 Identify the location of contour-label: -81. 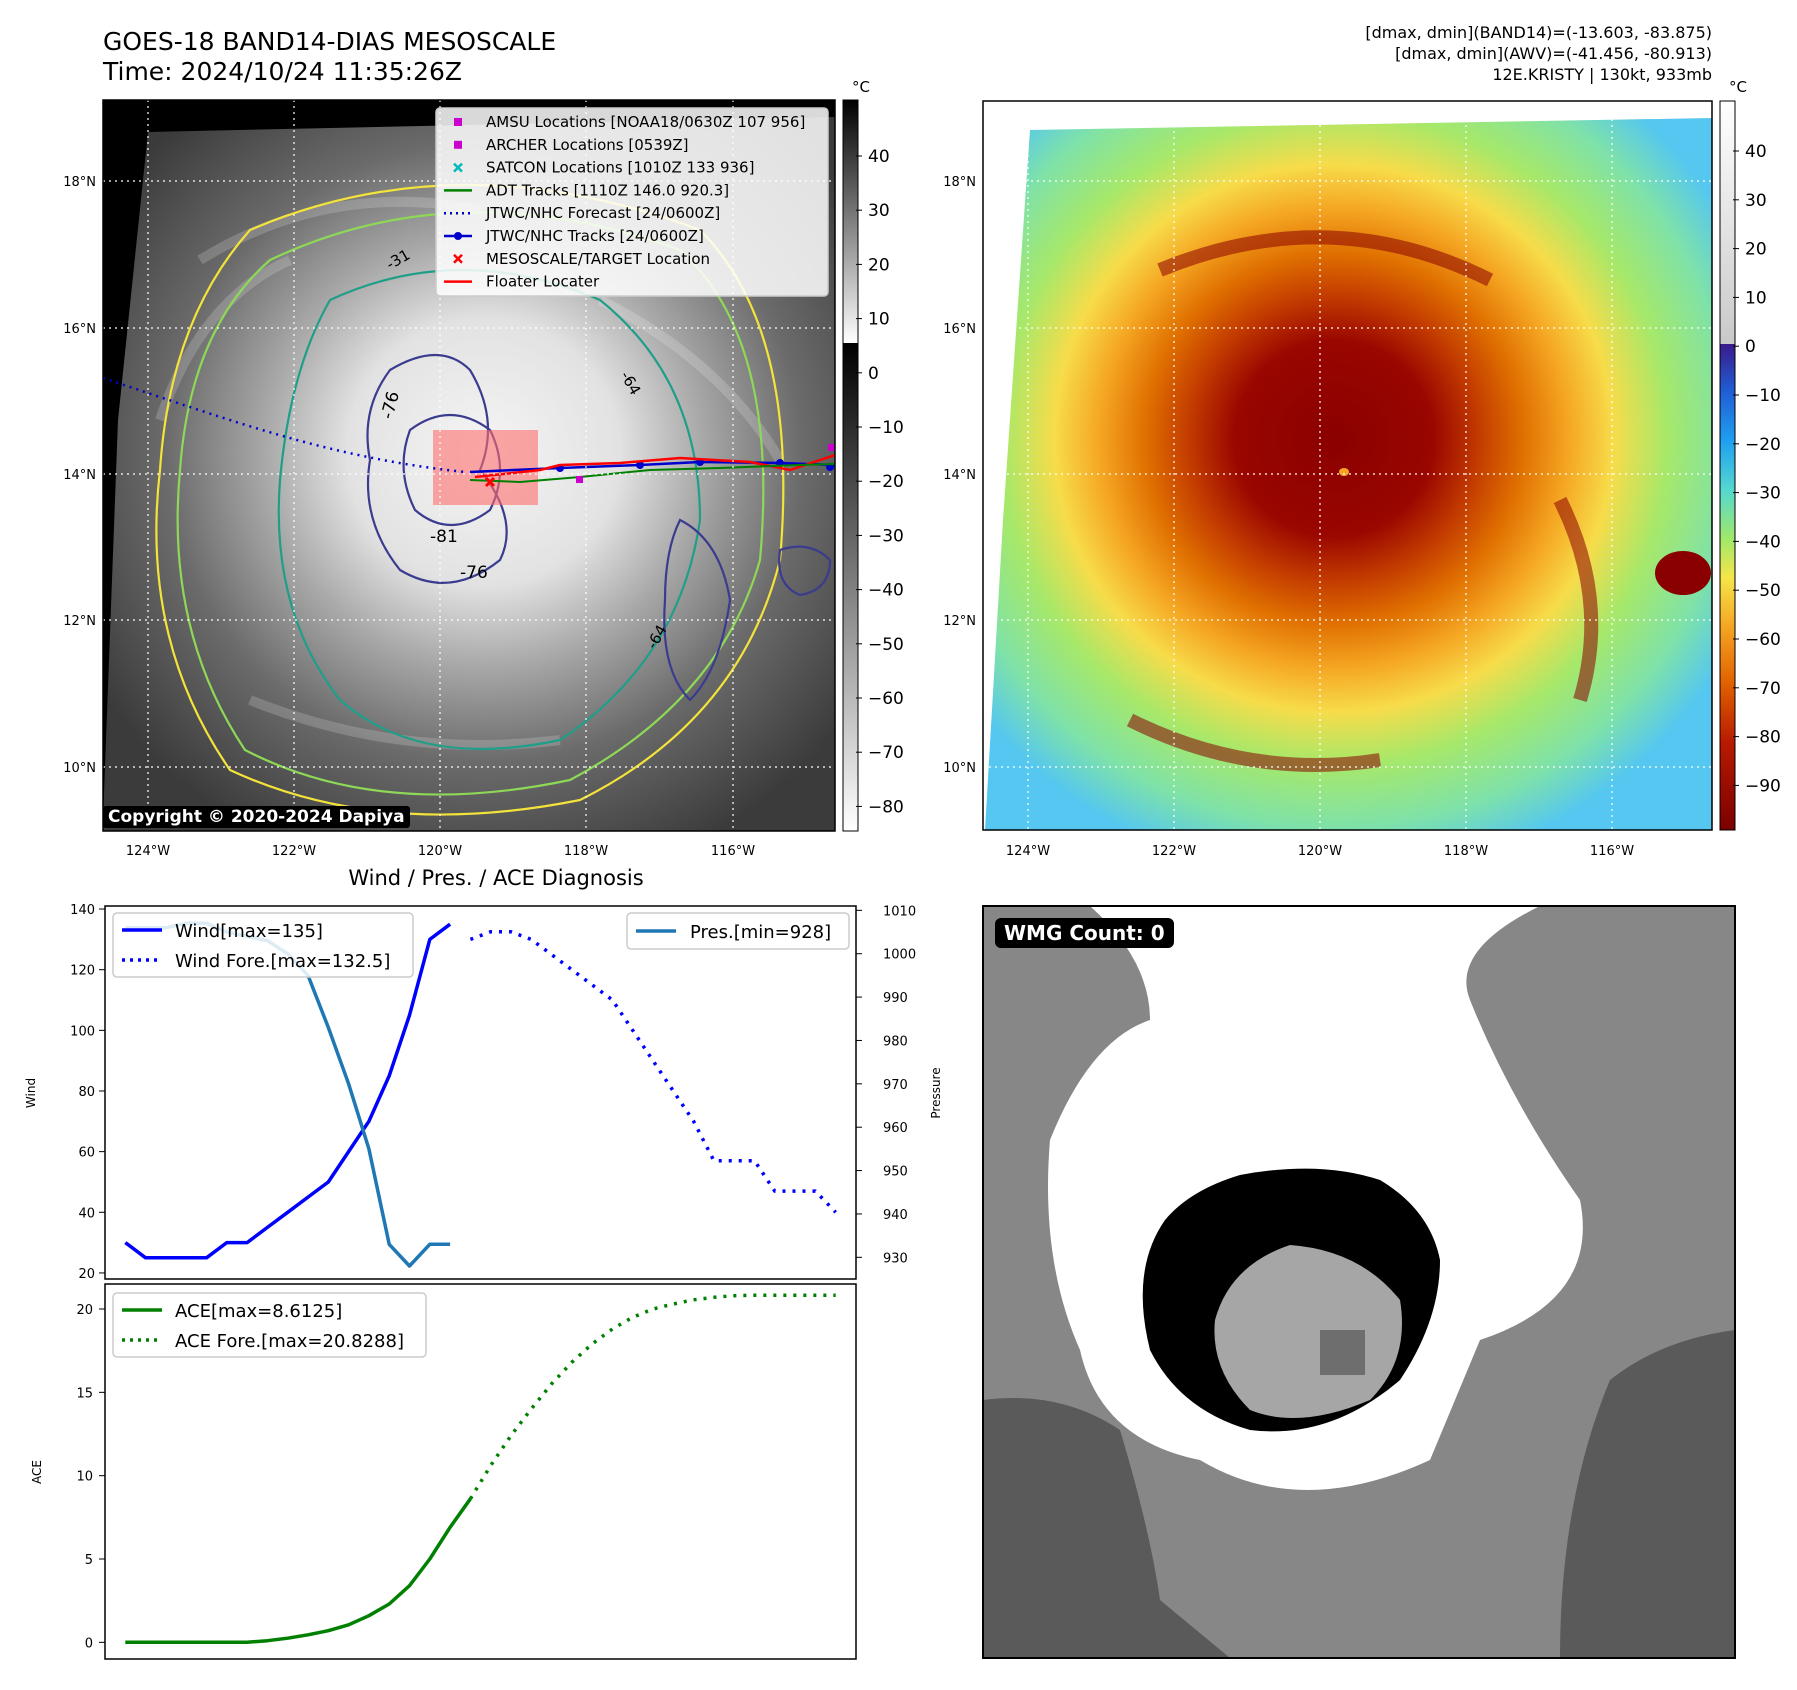
(444, 537).